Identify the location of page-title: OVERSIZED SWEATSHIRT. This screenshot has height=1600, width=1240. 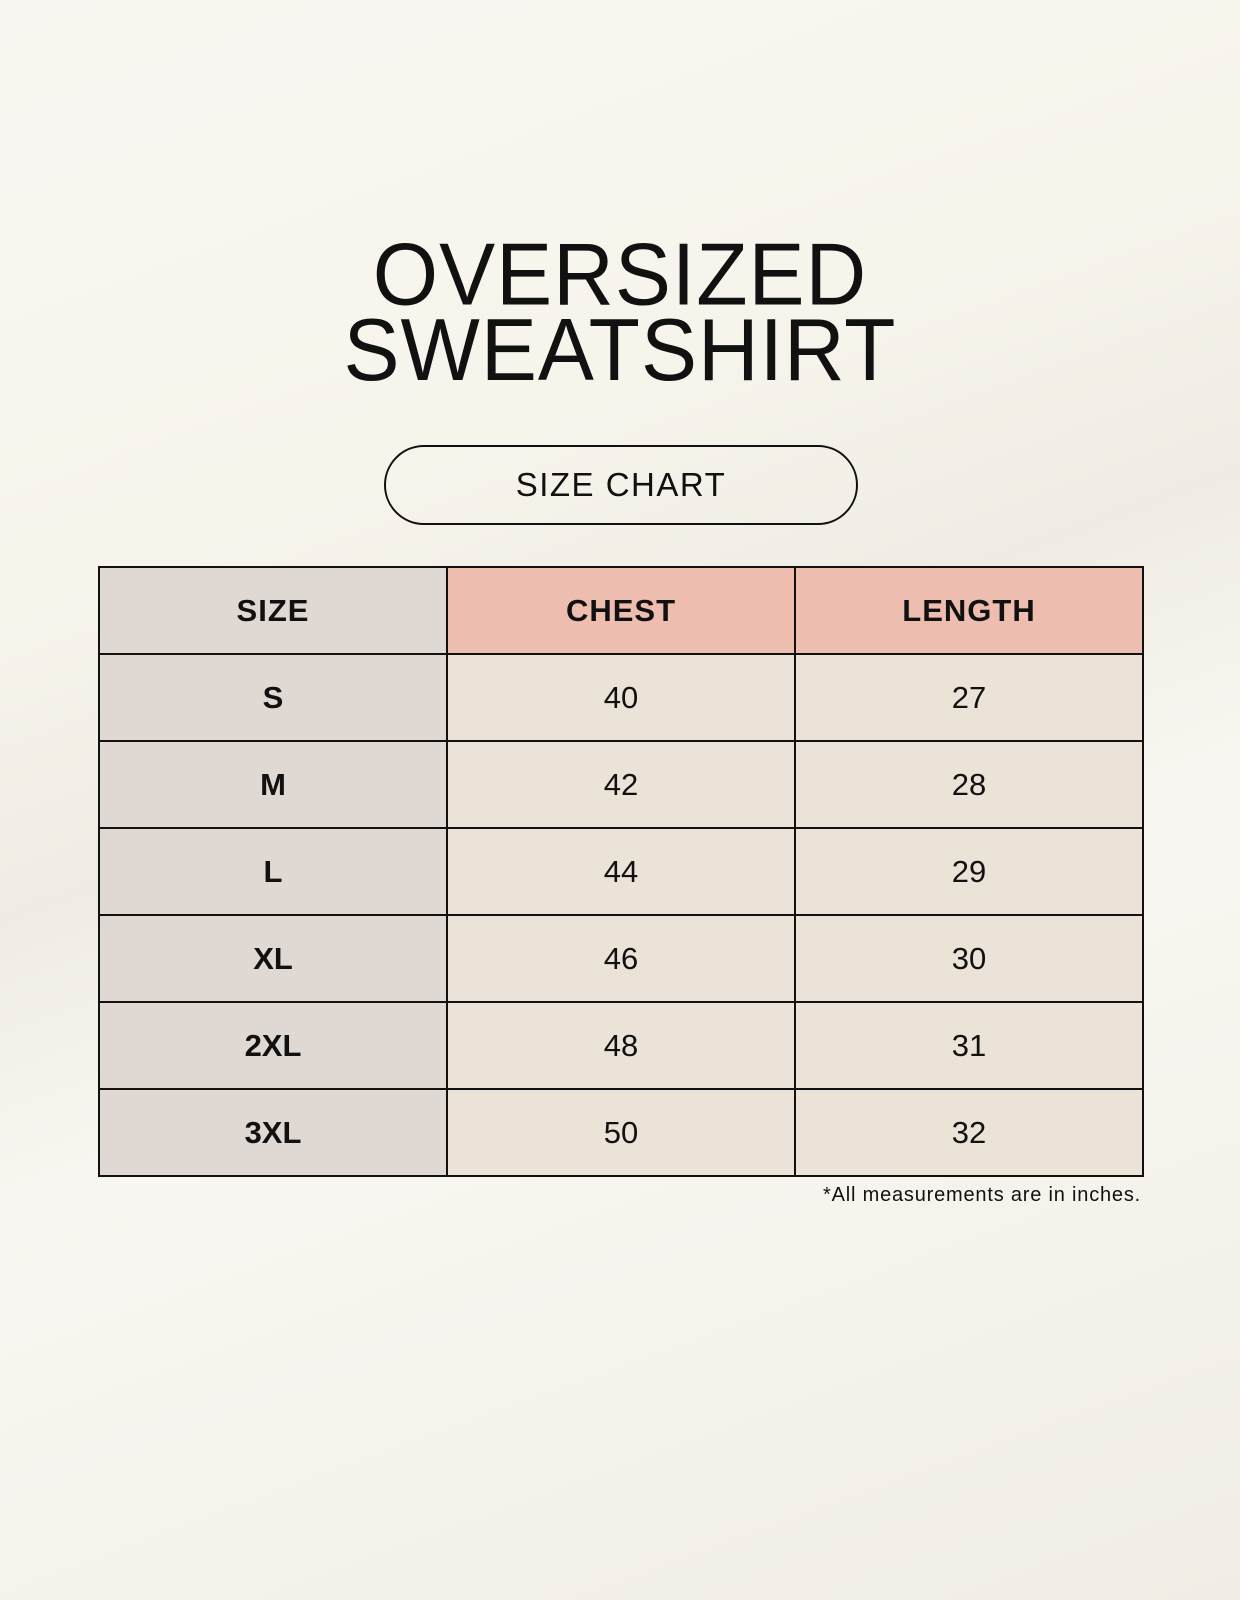
(620, 312).